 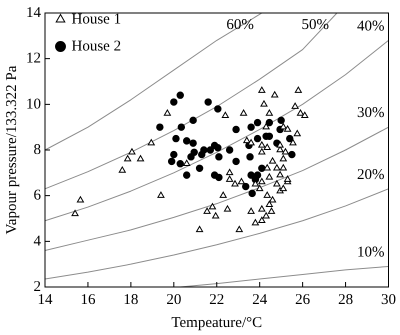 What do you see at coordinates (174, 300) in the screenshot?
I see `x-tick-label: 20` at bounding box center [174, 300].